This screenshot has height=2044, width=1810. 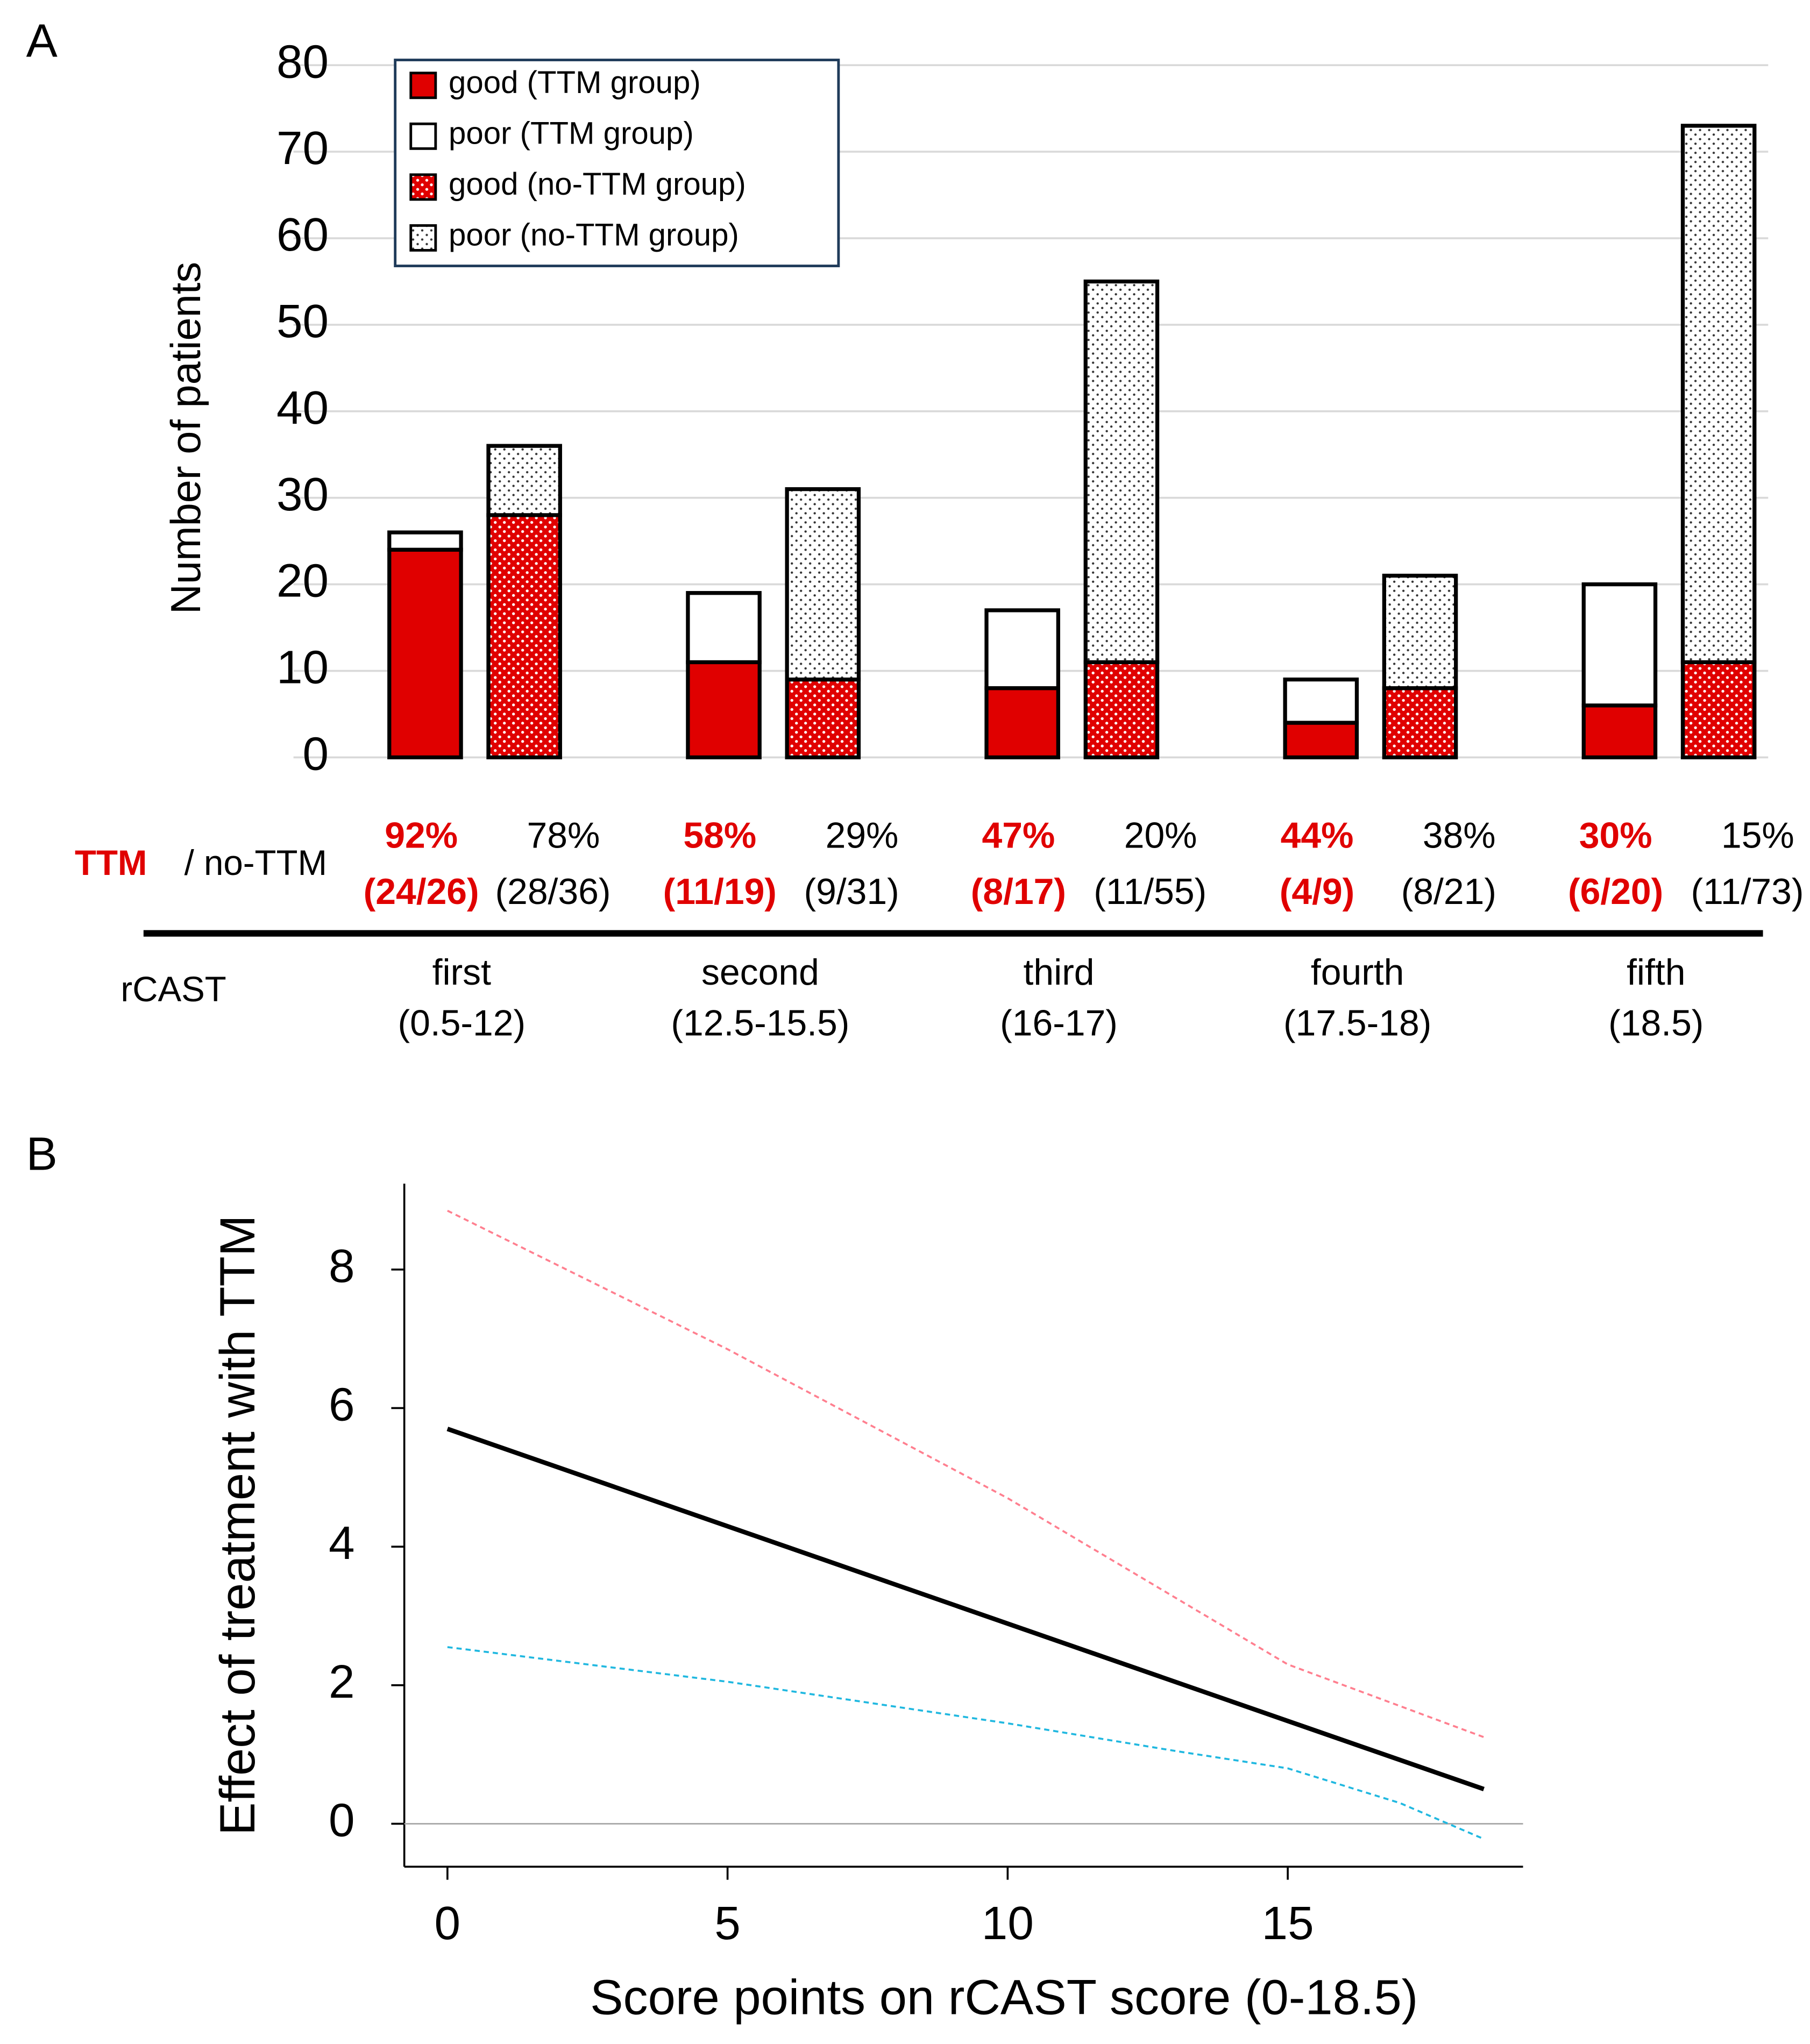 What do you see at coordinates (42, 1154) in the screenshot?
I see `panel-label: B` at bounding box center [42, 1154].